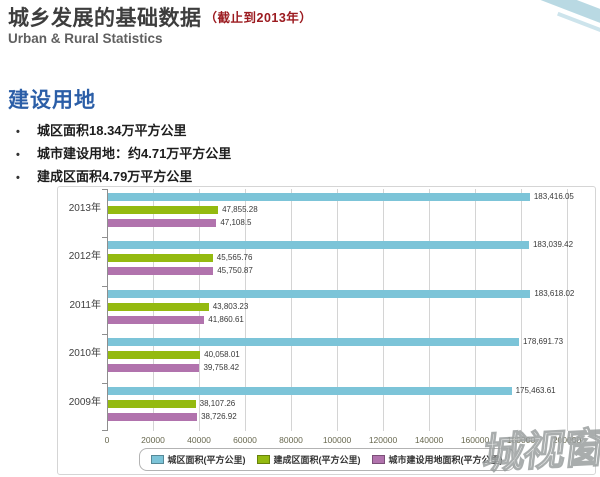 This screenshot has height=477, width=600. I want to click on category-label: 2009年, so click(84, 402).